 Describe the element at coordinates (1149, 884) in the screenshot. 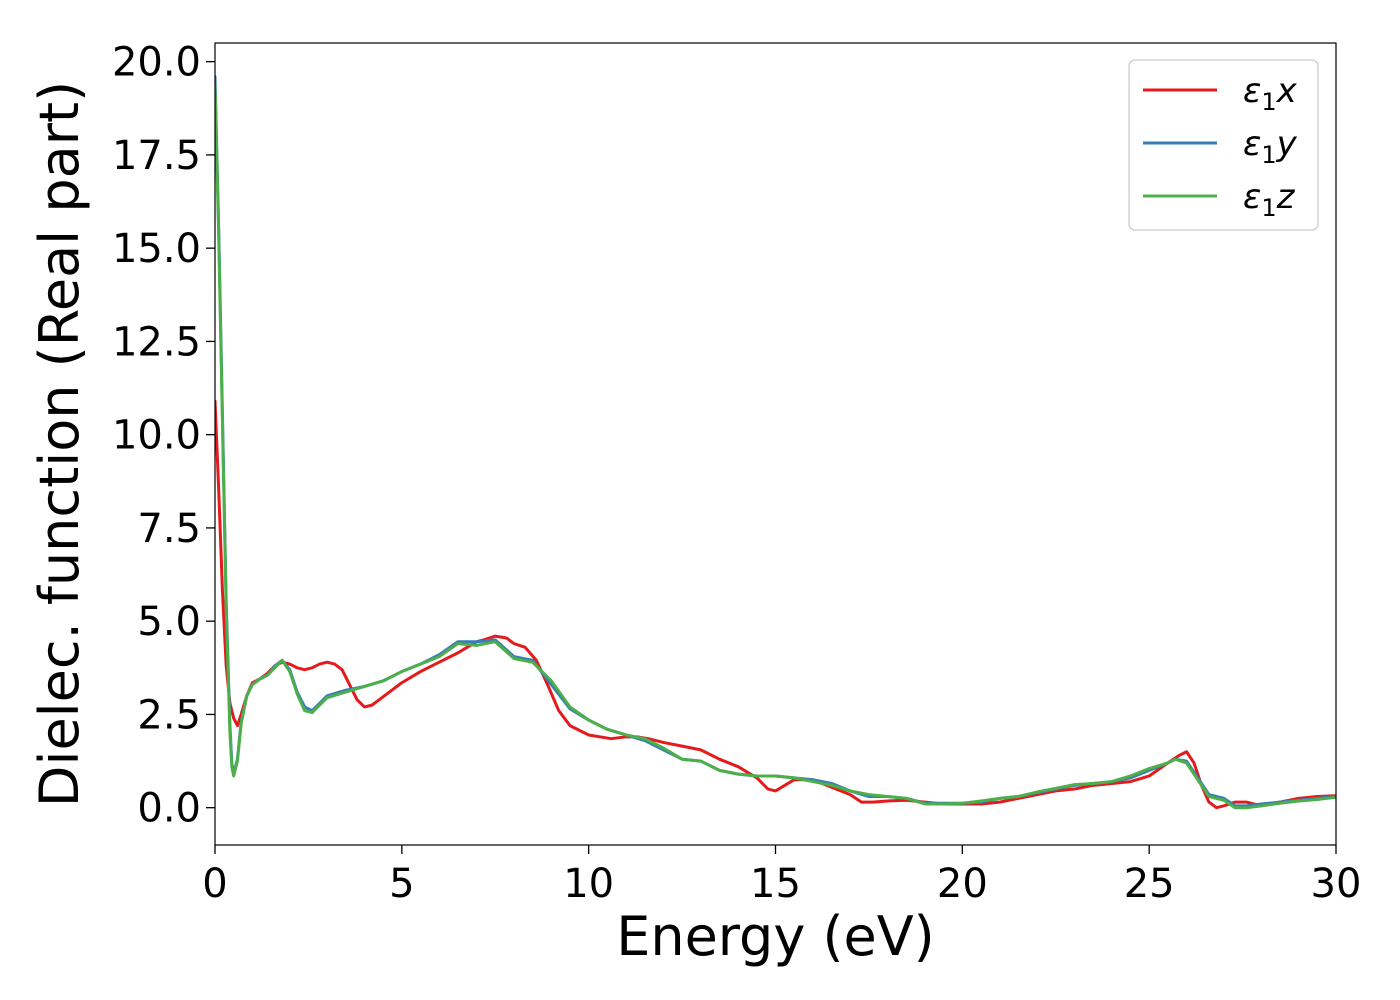

I see `x-tick-label: 25` at that location.